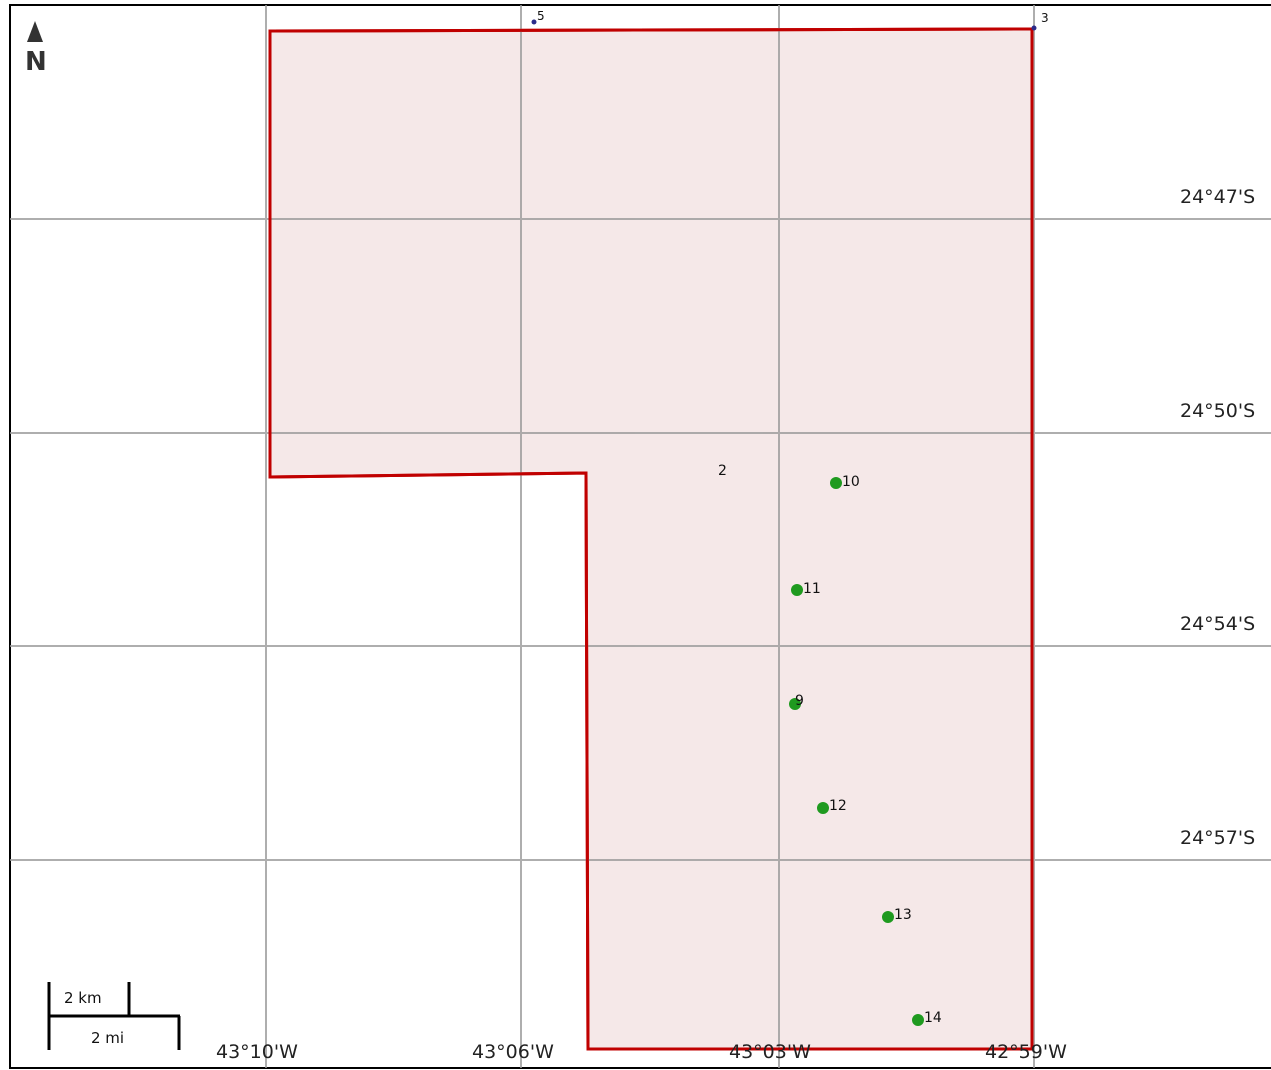 This screenshot has width=1271, height=1070. What do you see at coordinates (1217, 838) in the screenshot?
I see `lat-label-4: 24°57'S` at bounding box center [1217, 838].